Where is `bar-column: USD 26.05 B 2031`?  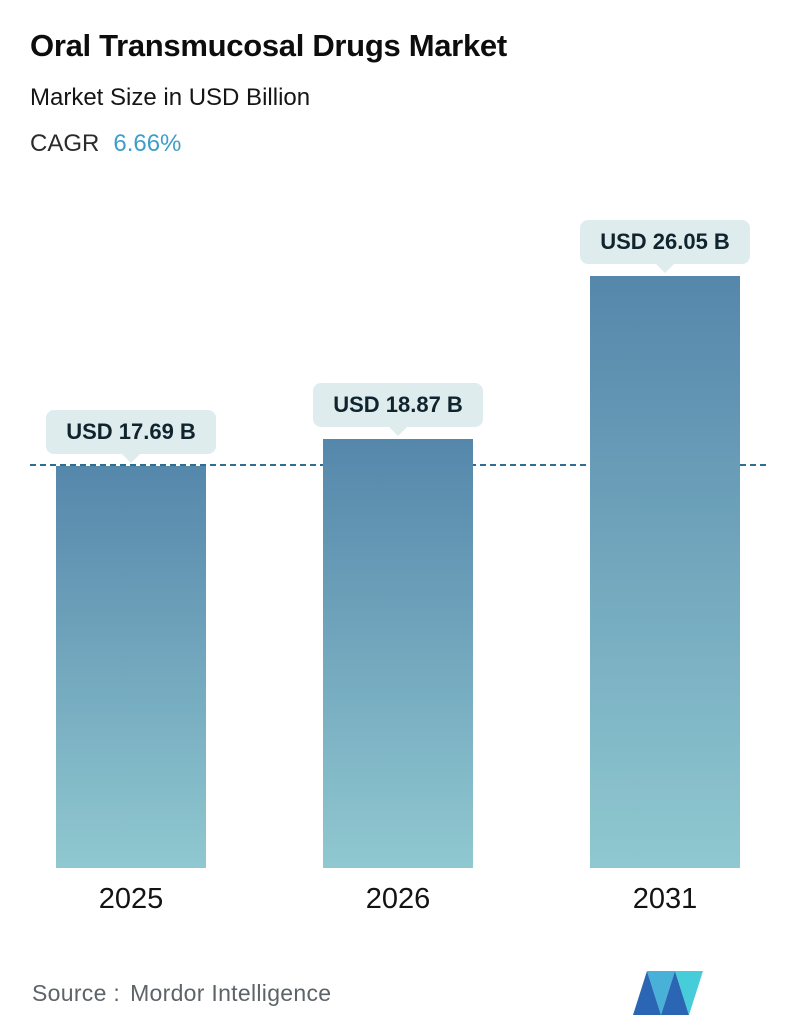 bar-column: USD 26.05 B 2031 is located at coordinates (665, 575).